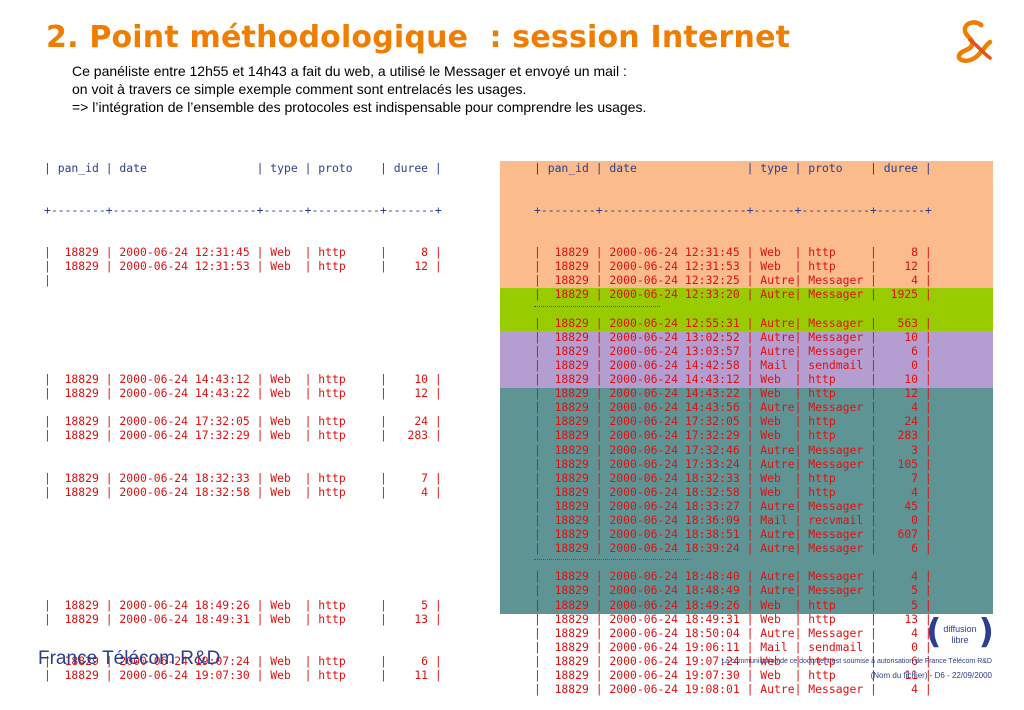 The image size is (1024, 710). What do you see at coordinates (746, 224) in the screenshot?
I see `band-orange` at bounding box center [746, 224].